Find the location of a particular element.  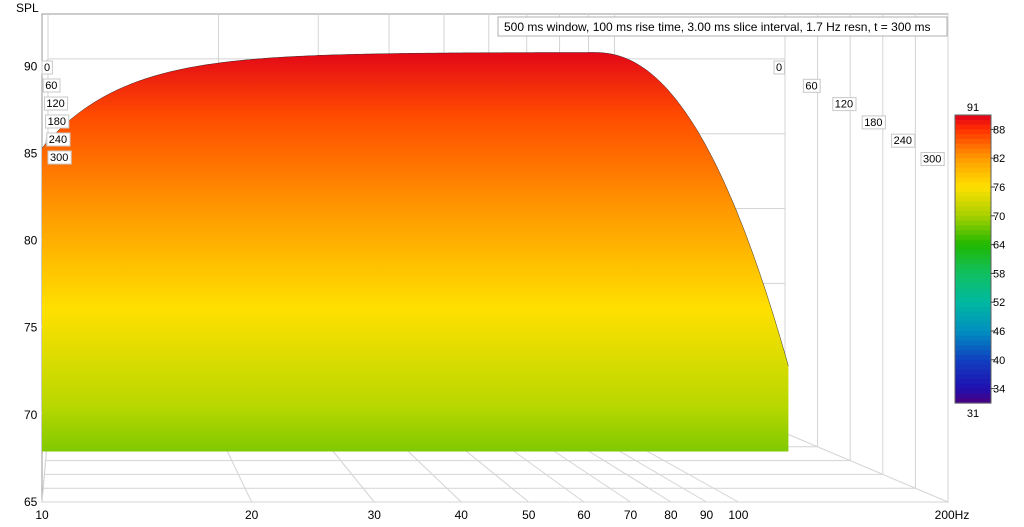

colorbar-frame is located at coordinates (973, 259).